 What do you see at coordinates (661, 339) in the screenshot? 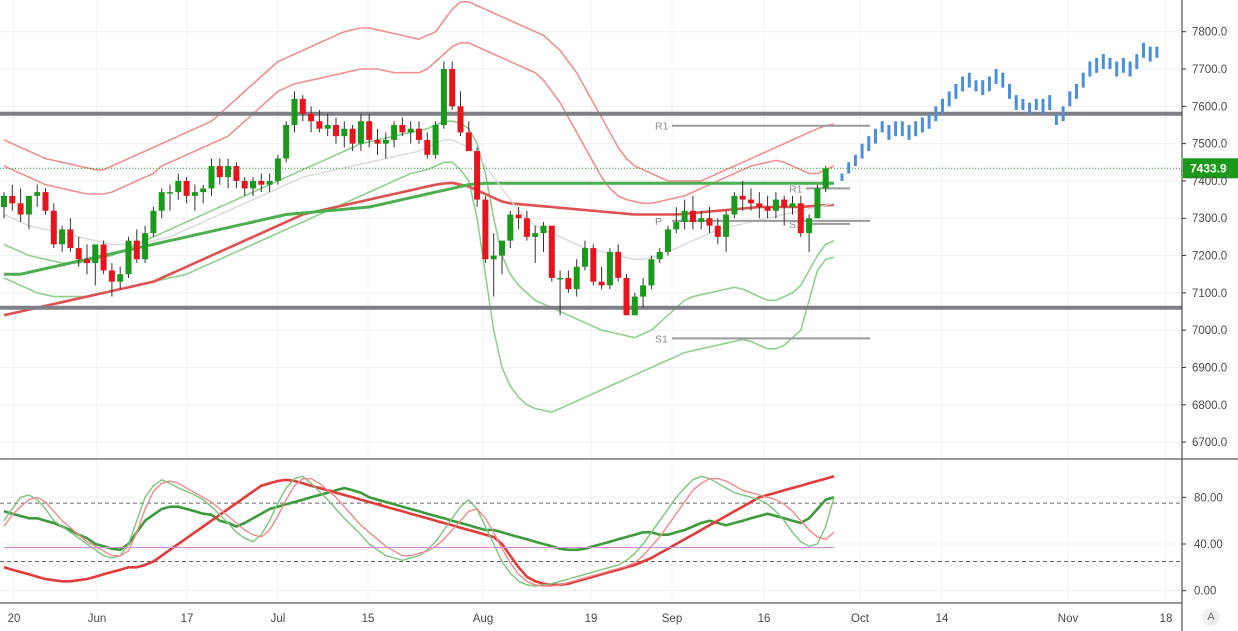
I see `pivot-label-s1: S1` at bounding box center [661, 339].